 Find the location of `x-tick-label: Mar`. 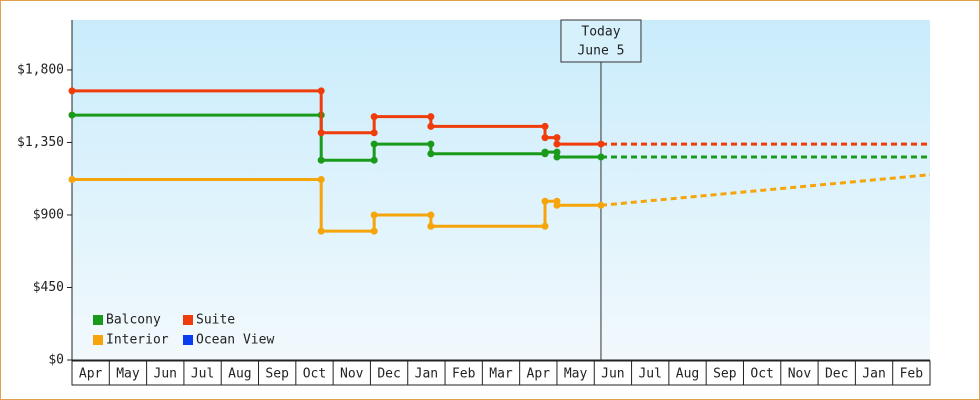

x-tick-label: Mar is located at coordinates (501, 374).